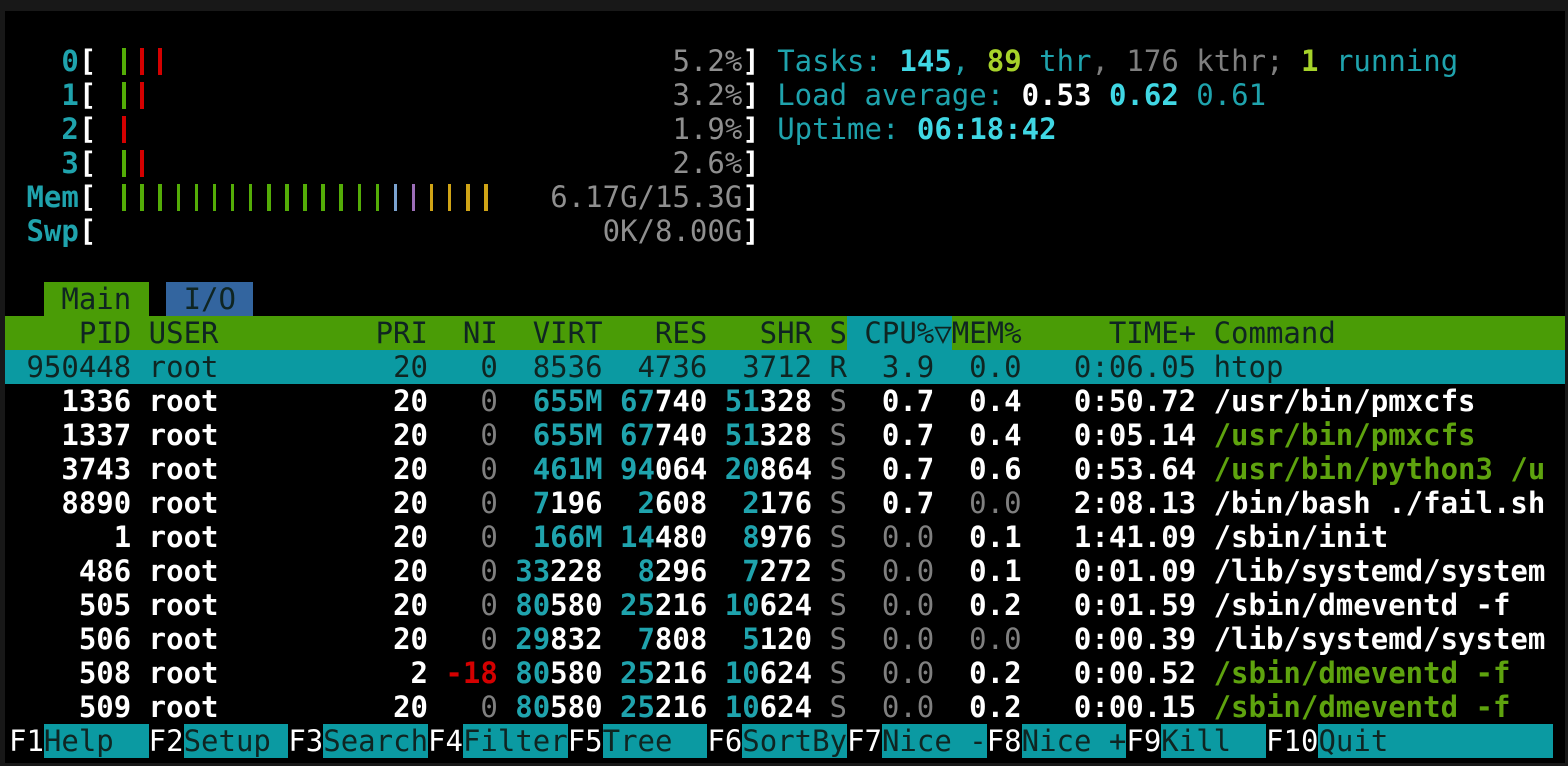 This screenshot has width=1568, height=766. What do you see at coordinates (96, 401) in the screenshot?
I see `text-segment: 1336` at bounding box center [96, 401].